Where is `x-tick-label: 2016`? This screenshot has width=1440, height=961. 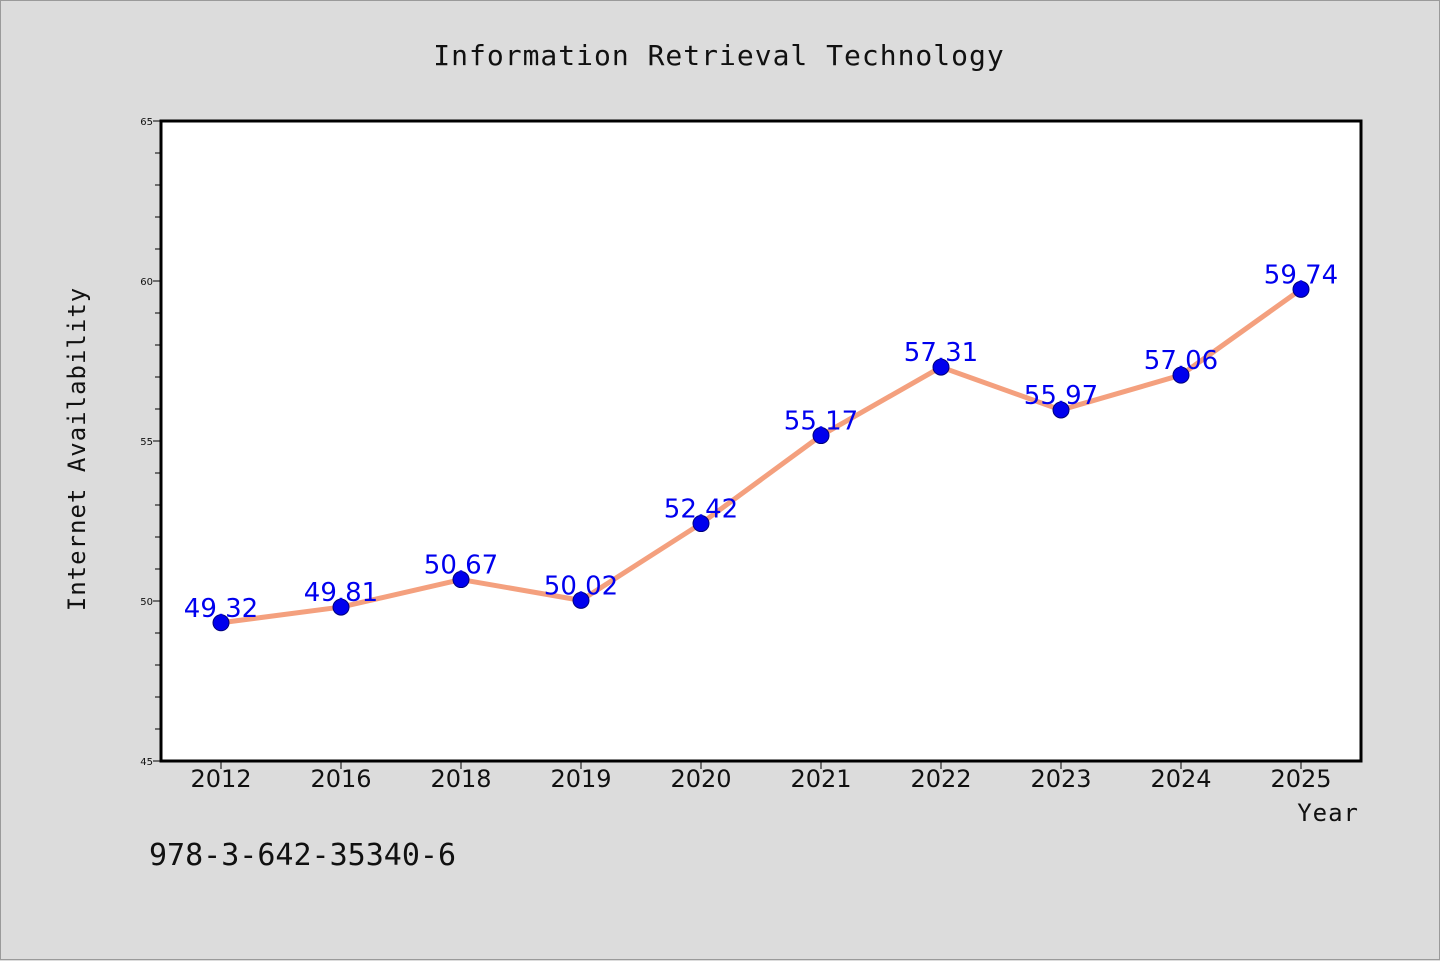
x-tick-label: 2016 is located at coordinates (340, 779).